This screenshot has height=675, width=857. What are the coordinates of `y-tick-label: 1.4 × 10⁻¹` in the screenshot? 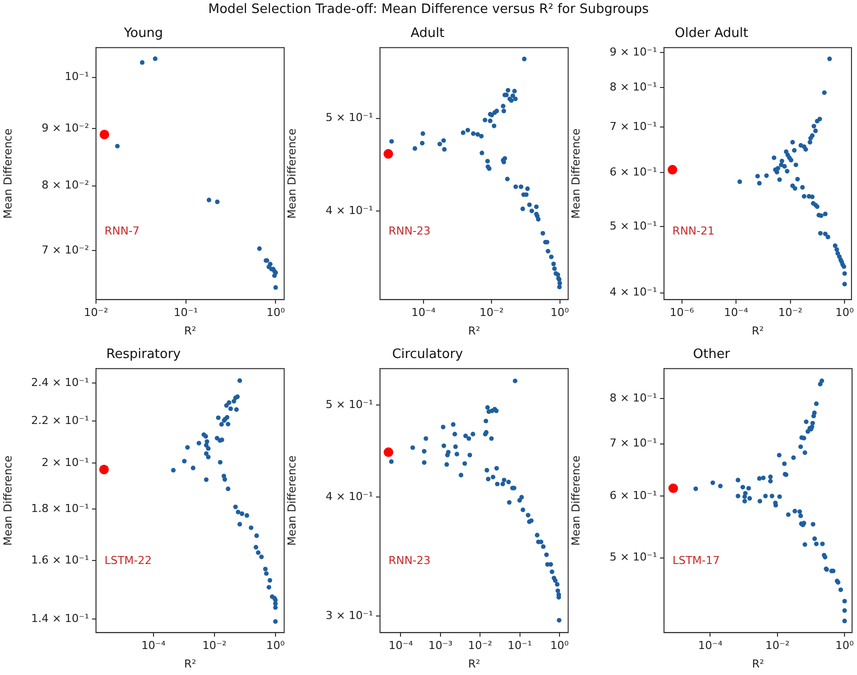 It's located at (60, 619).